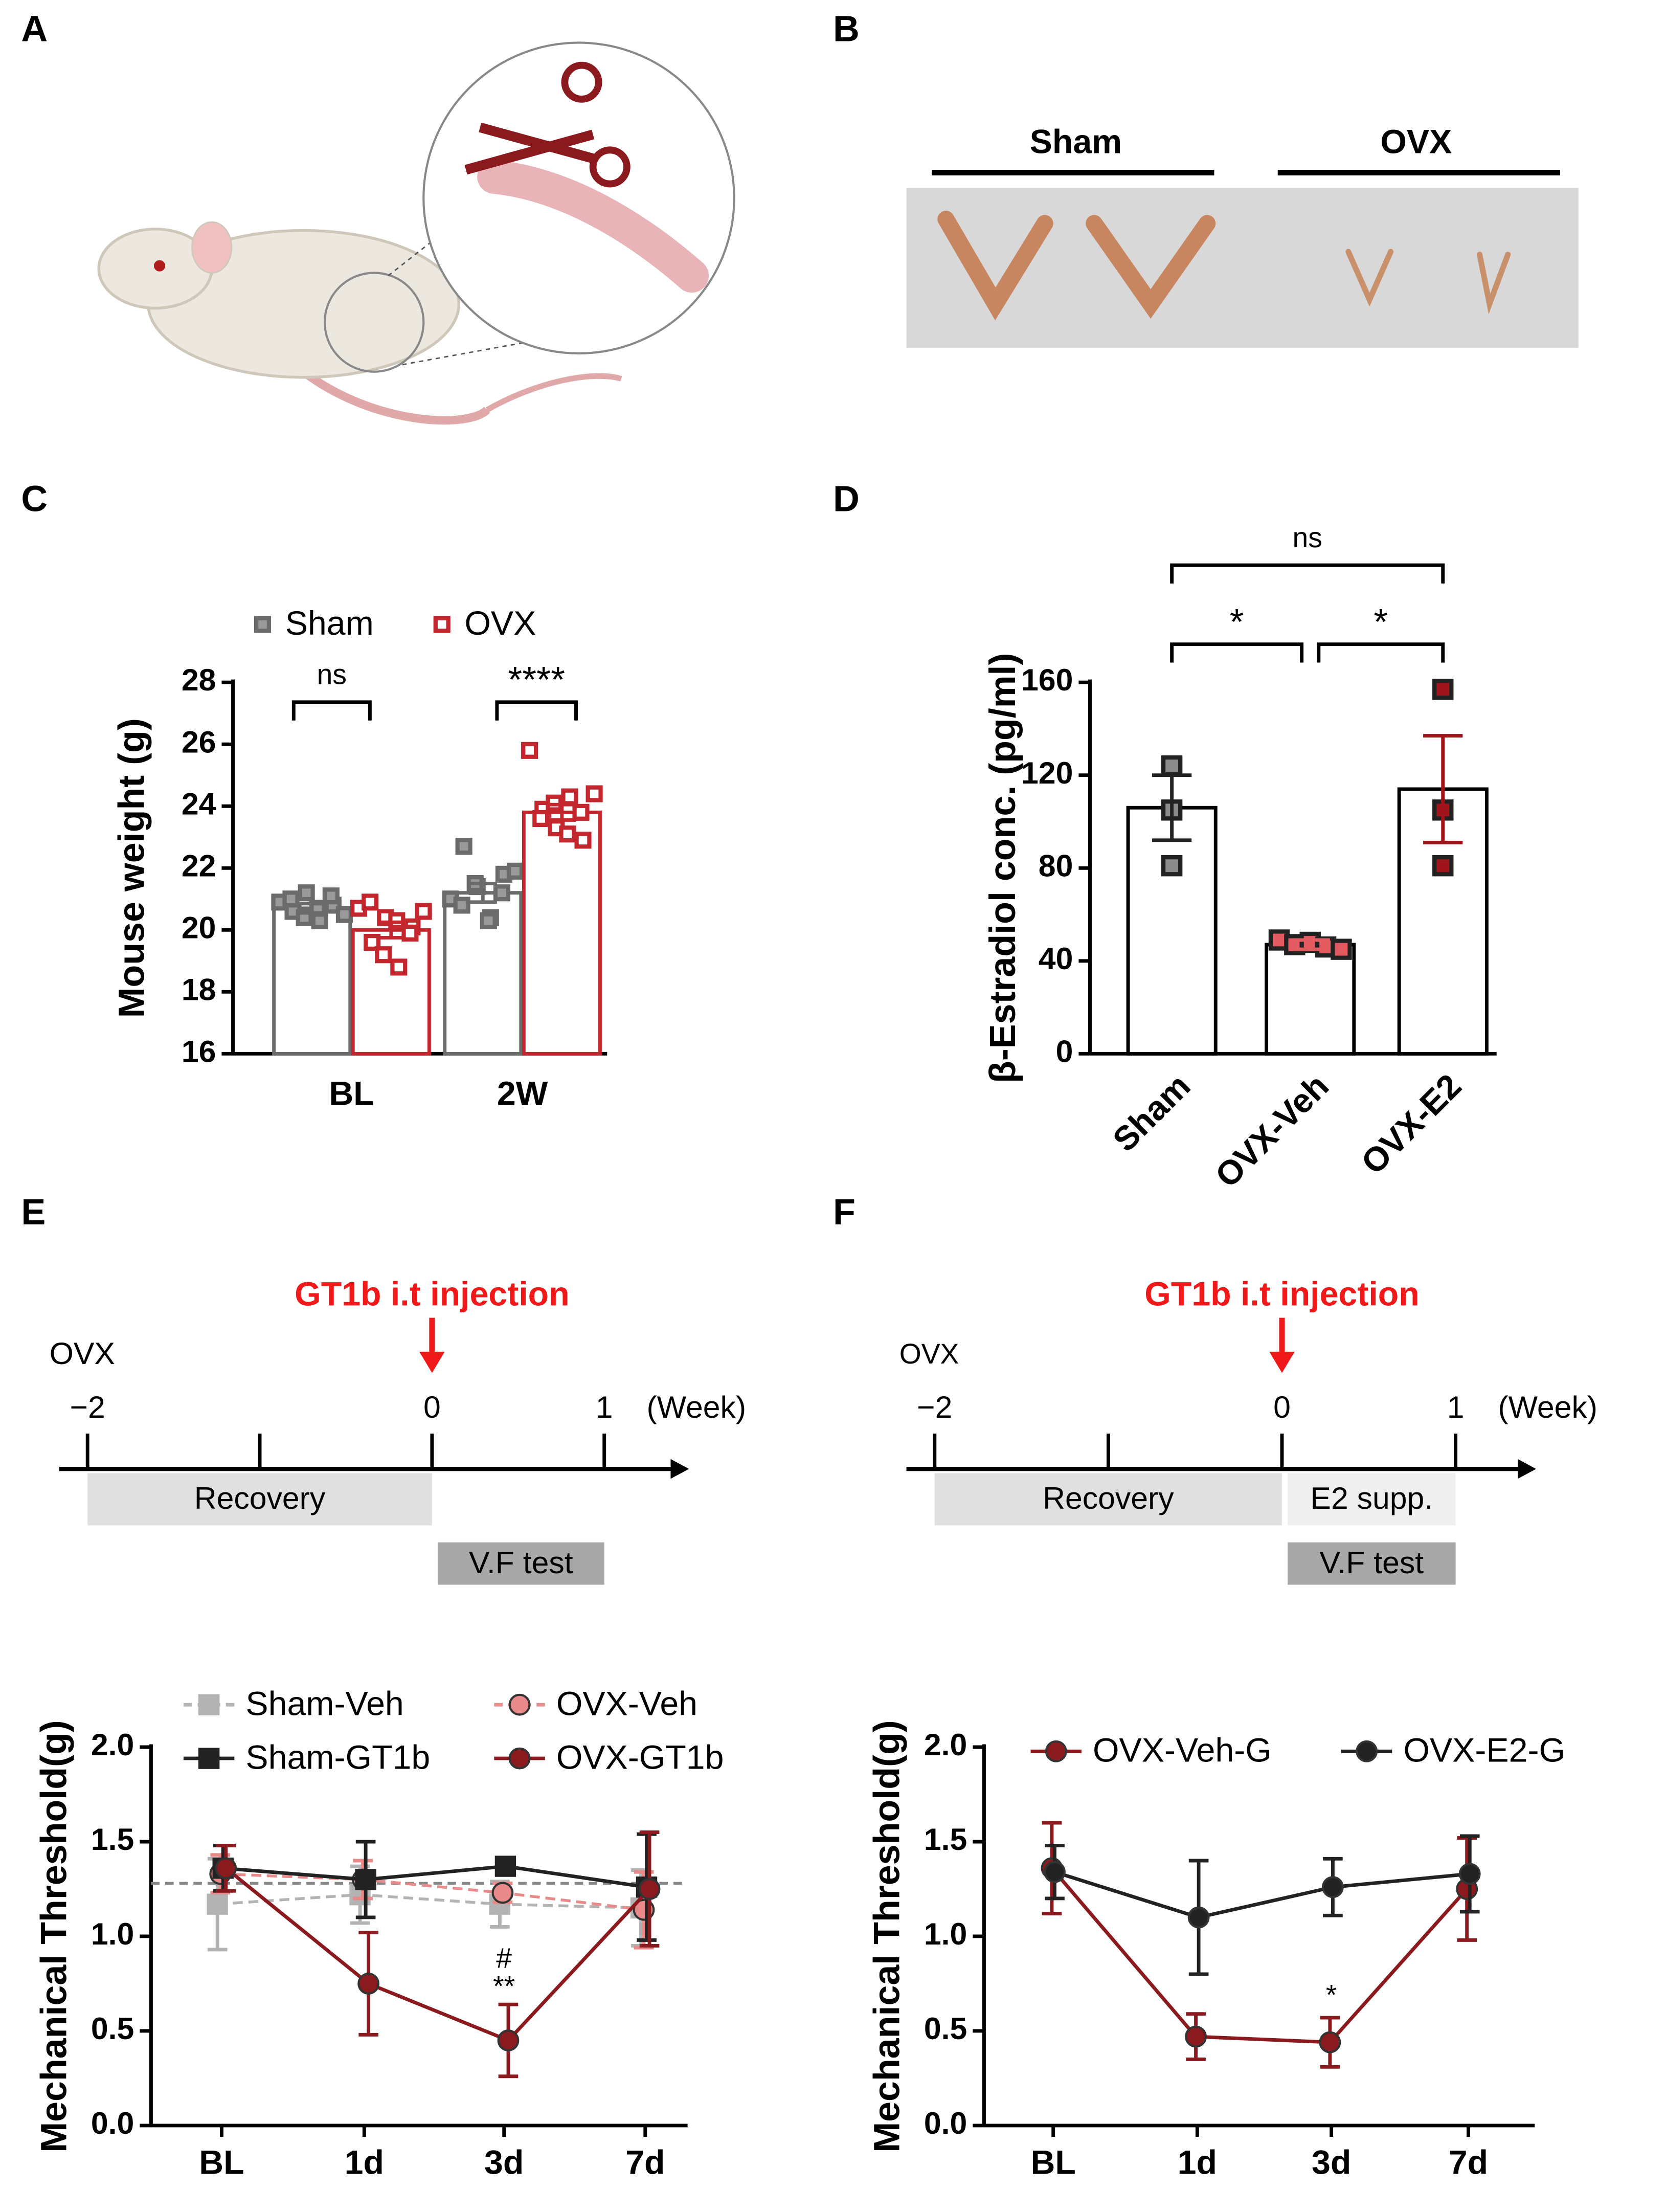  What do you see at coordinates (199, 927) in the screenshot?
I see `y-tick-label: 20` at bounding box center [199, 927].